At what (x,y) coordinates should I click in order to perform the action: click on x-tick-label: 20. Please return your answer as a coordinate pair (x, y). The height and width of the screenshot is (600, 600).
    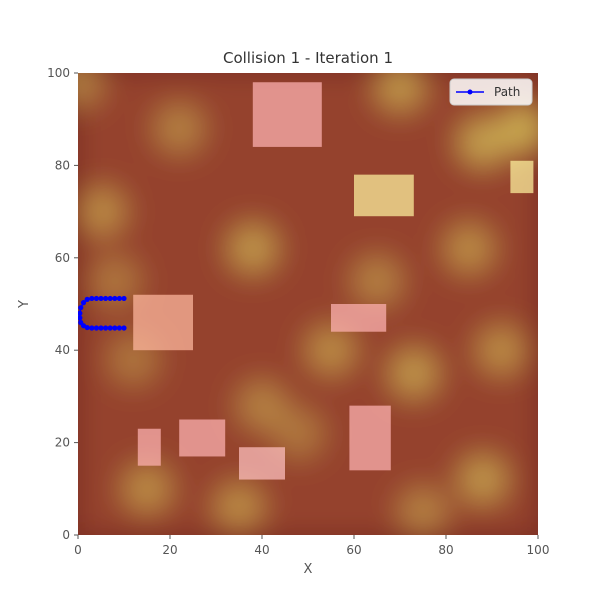
    Looking at the image, I should click on (169, 550).